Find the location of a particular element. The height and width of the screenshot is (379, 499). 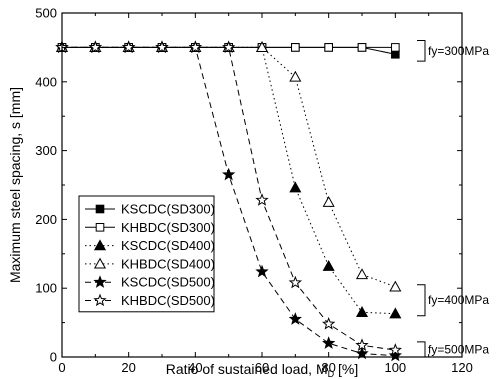

y-tick-label: 400 is located at coordinates (46, 81).